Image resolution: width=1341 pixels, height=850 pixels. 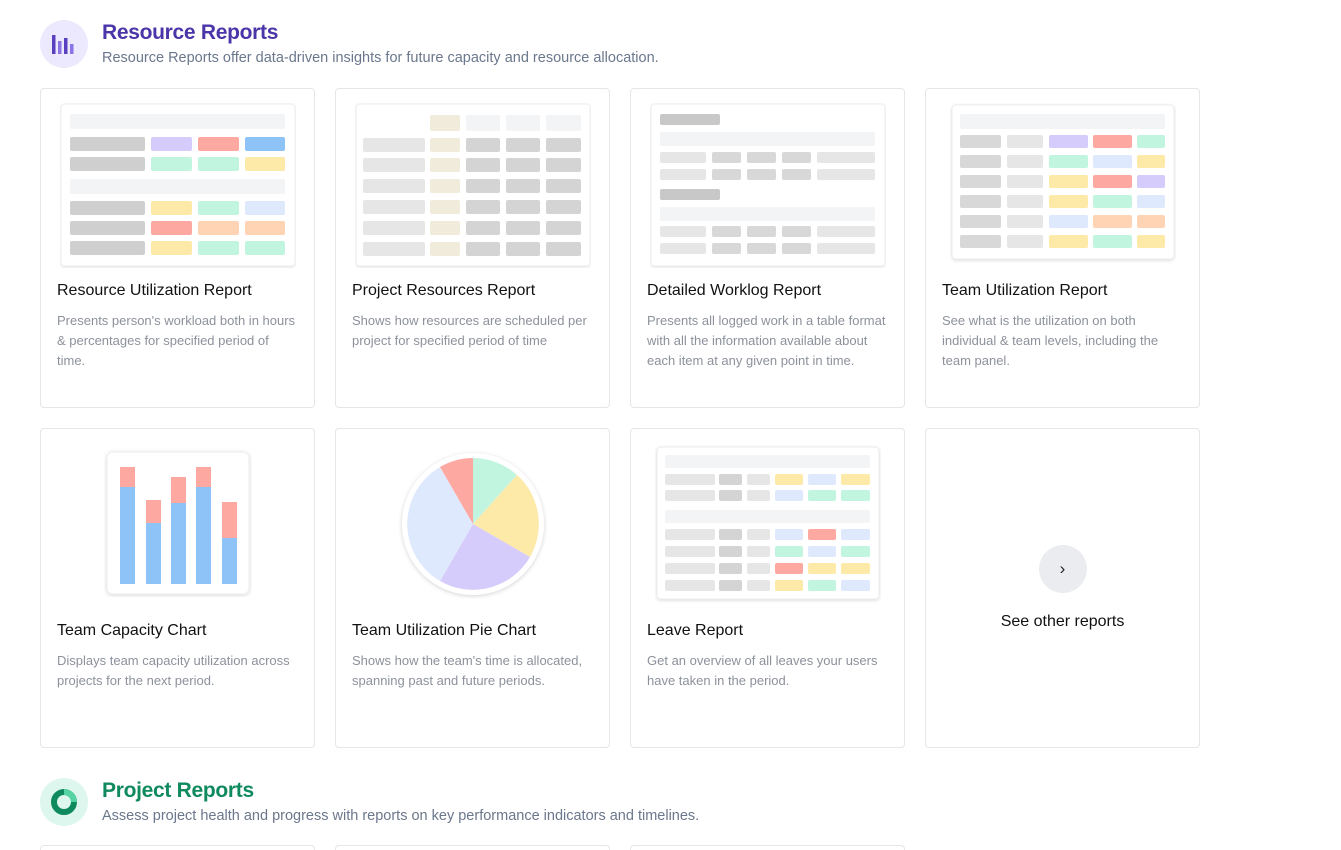 I want to click on card-title: Project Resources Report, so click(x=444, y=290).